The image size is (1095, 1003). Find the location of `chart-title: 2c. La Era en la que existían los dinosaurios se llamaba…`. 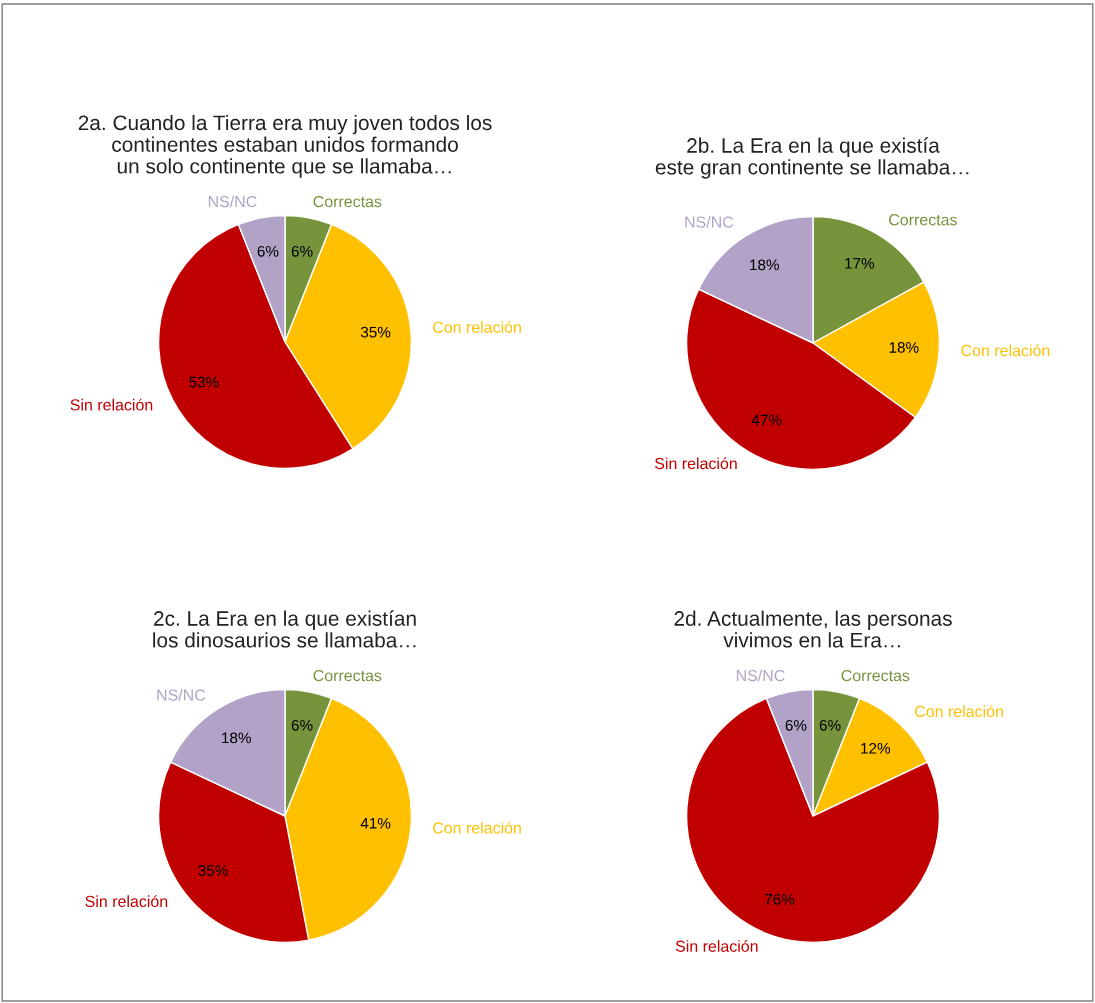

chart-title: 2c. La Era en la que existían los dinosaurios se llamaba… is located at coordinates (284, 629).